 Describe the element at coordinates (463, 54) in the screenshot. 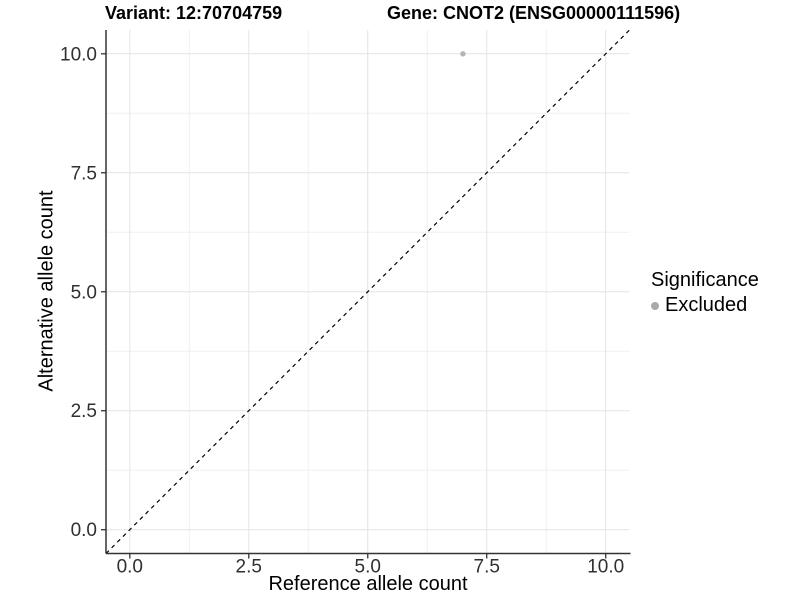

I see `data-point` at that location.